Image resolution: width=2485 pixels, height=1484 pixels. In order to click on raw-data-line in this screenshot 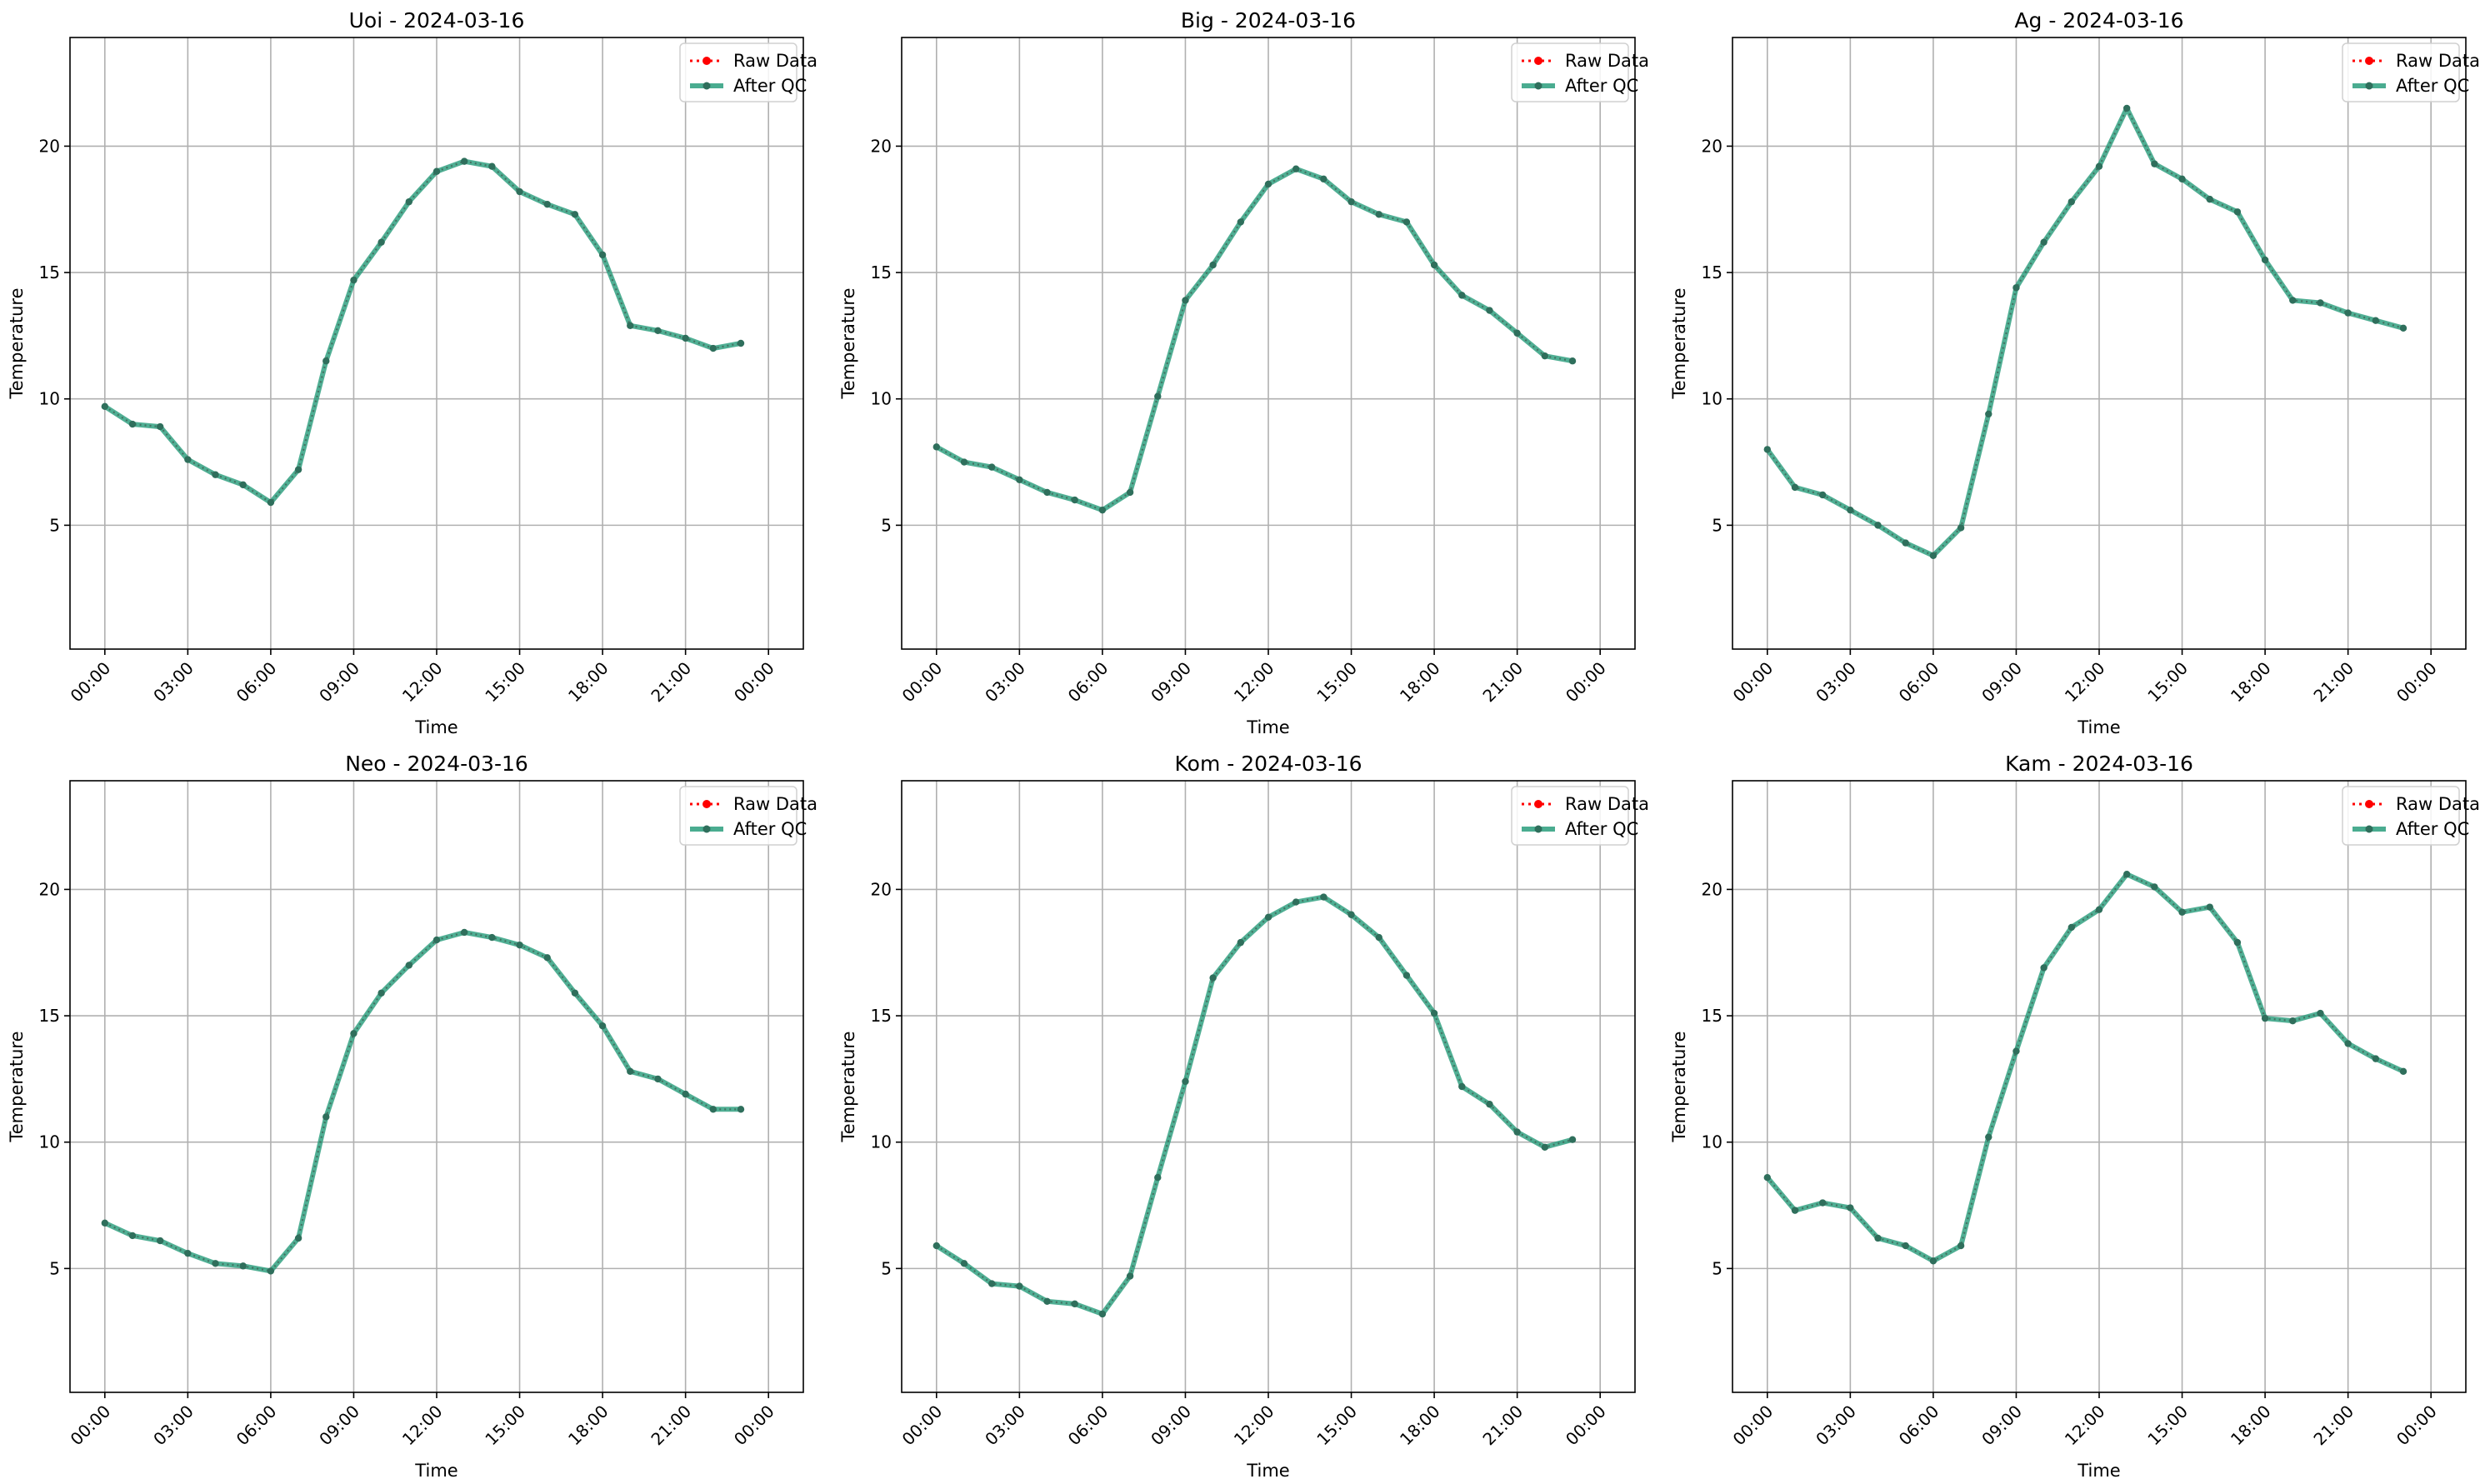, I will do `click(1254, 339)`.